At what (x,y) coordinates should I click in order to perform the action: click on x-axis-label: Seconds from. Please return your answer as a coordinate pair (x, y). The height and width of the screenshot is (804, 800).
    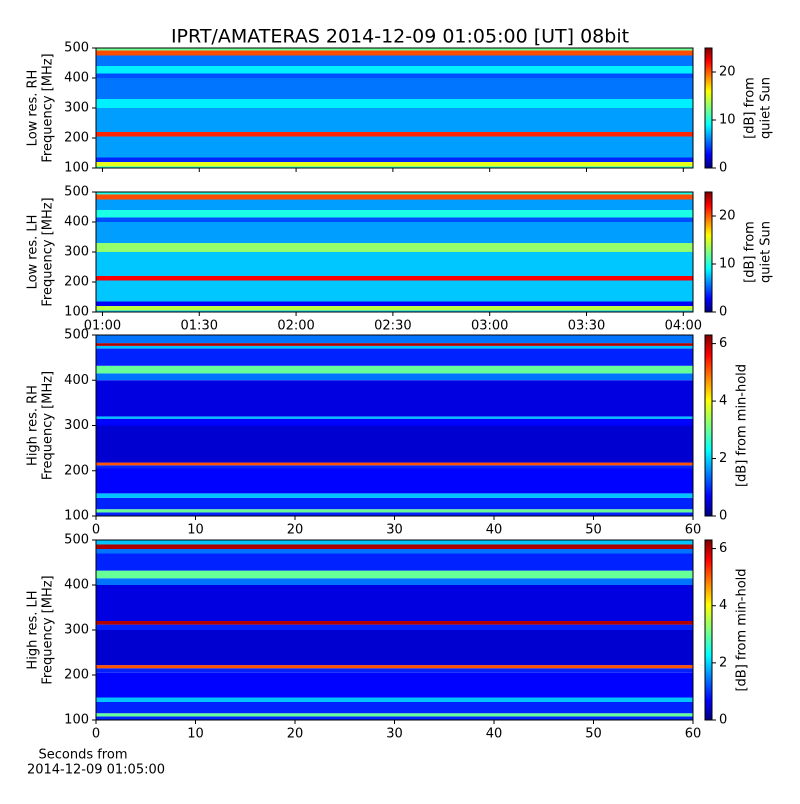
    Looking at the image, I should click on (82, 755).